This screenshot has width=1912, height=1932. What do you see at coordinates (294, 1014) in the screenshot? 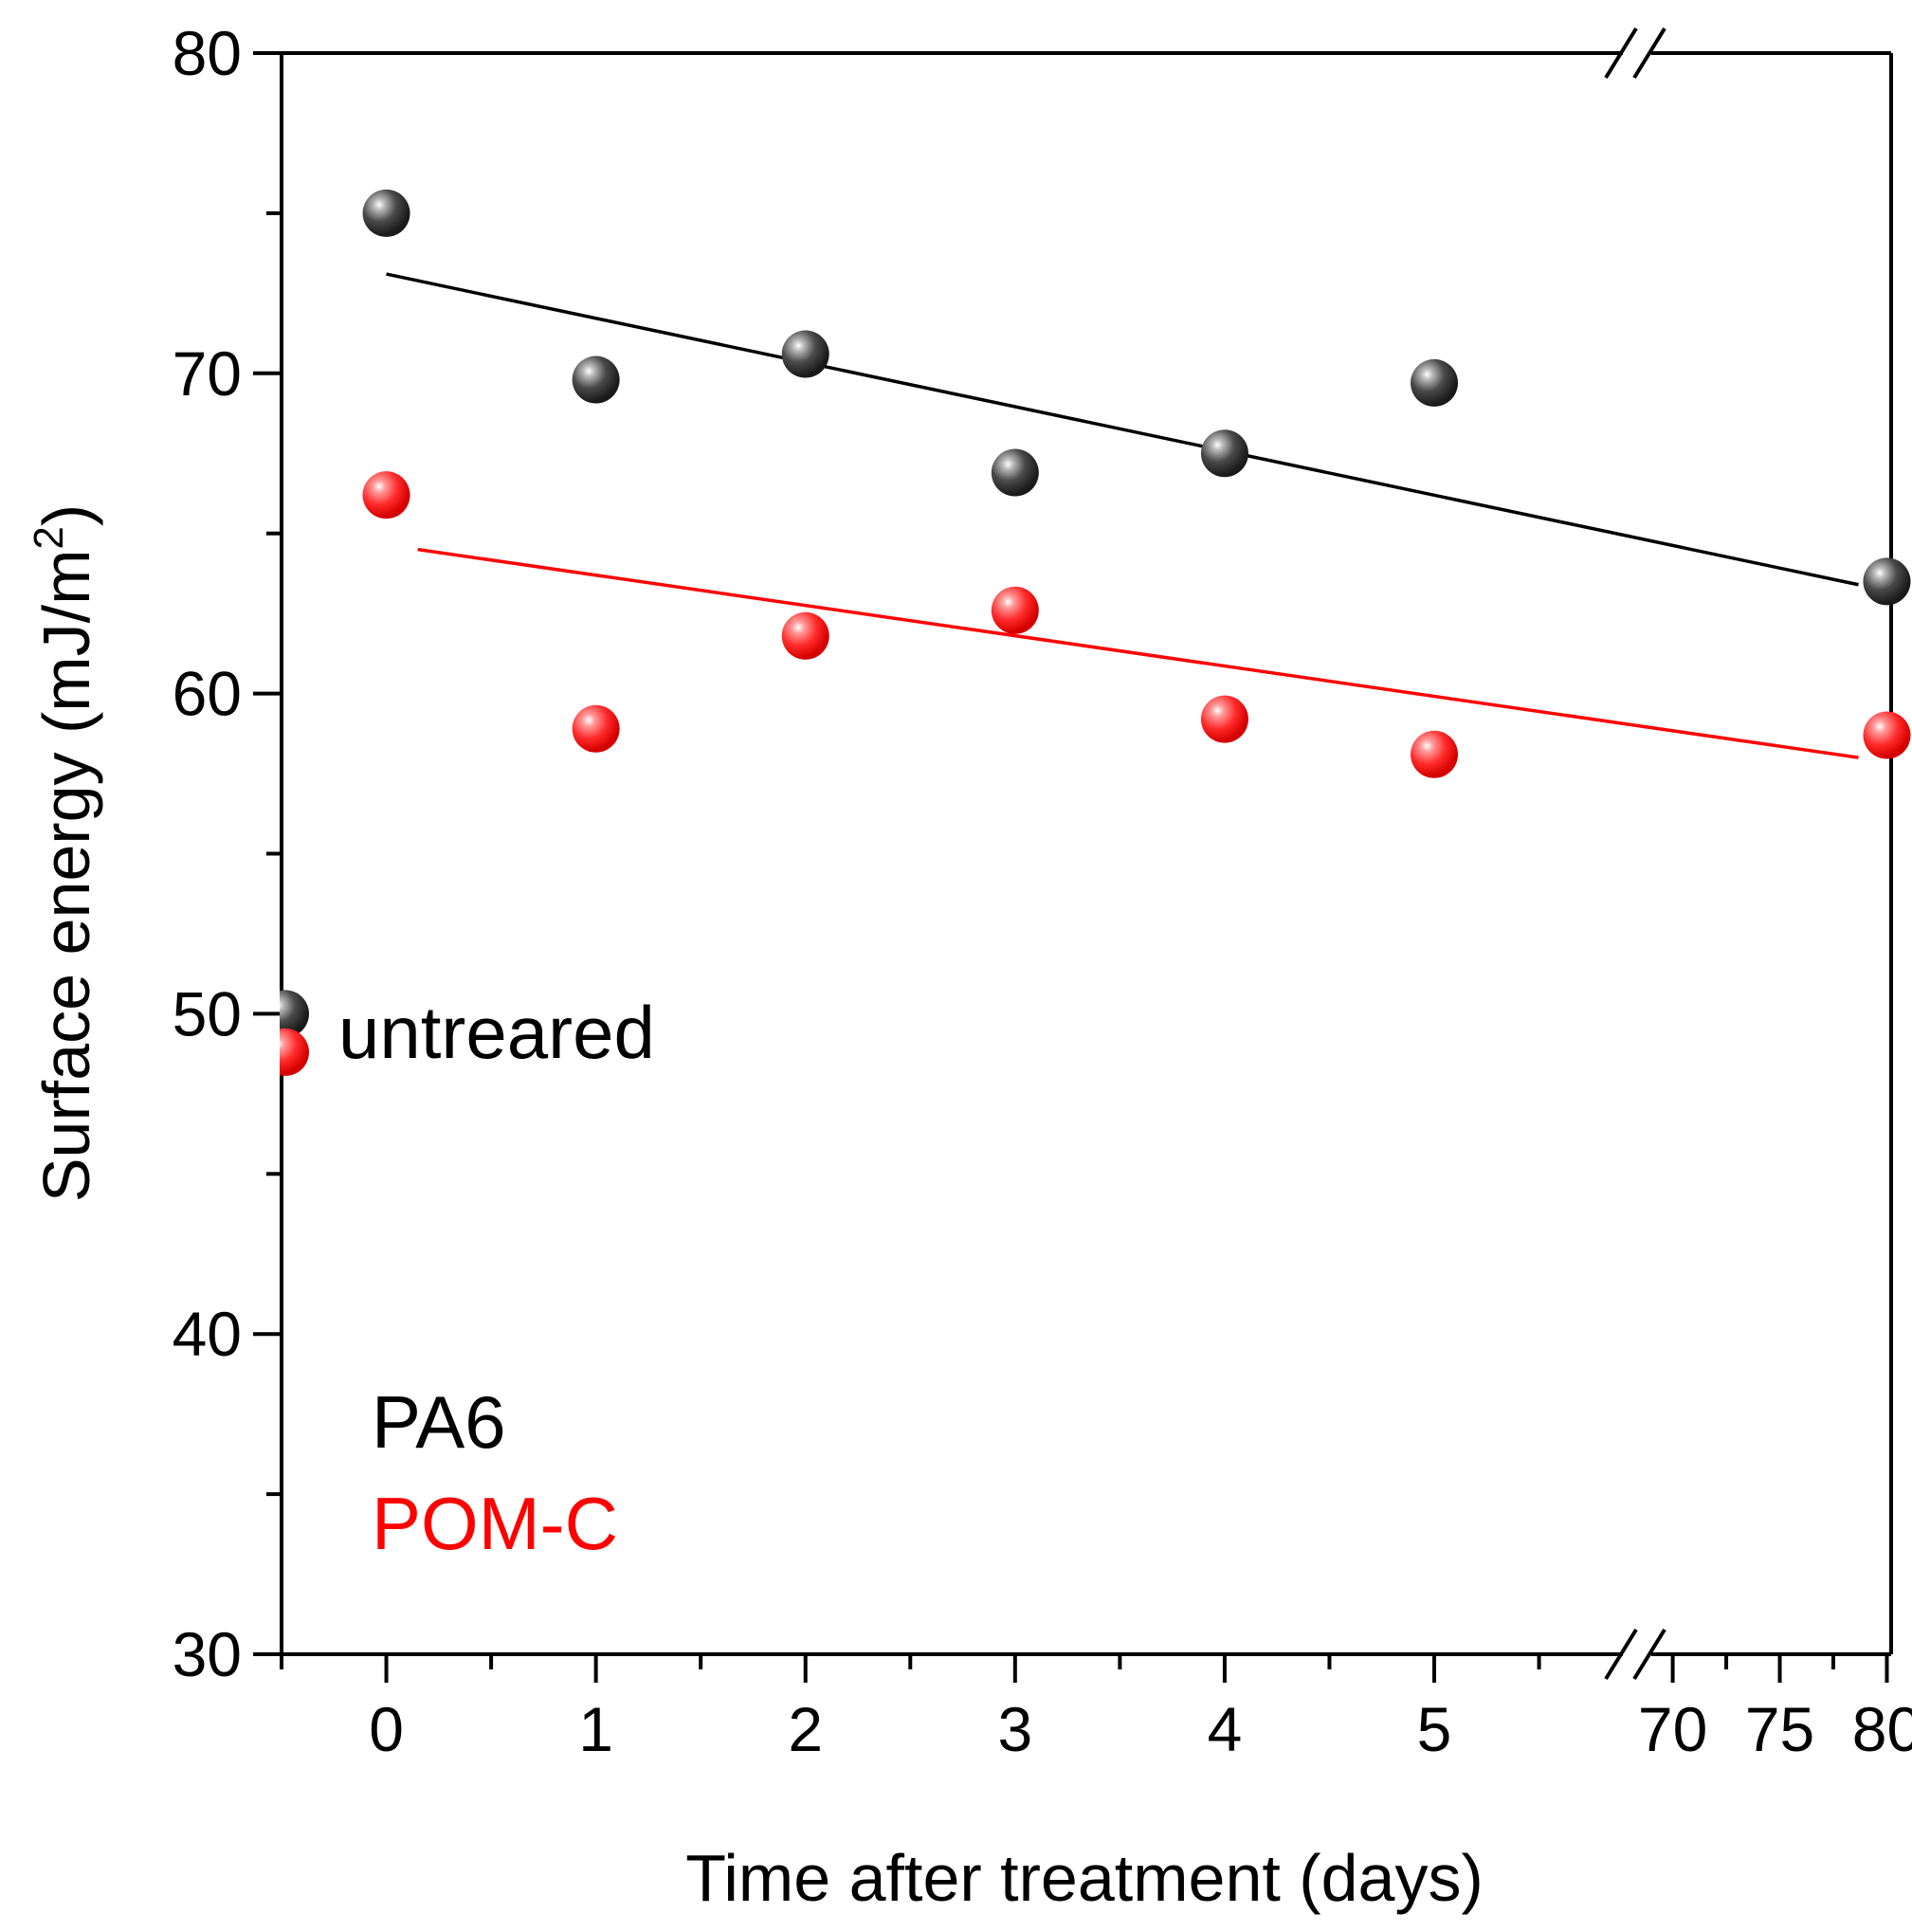
I see `untreated-point-pa6` at bounding box center [294, 1014].